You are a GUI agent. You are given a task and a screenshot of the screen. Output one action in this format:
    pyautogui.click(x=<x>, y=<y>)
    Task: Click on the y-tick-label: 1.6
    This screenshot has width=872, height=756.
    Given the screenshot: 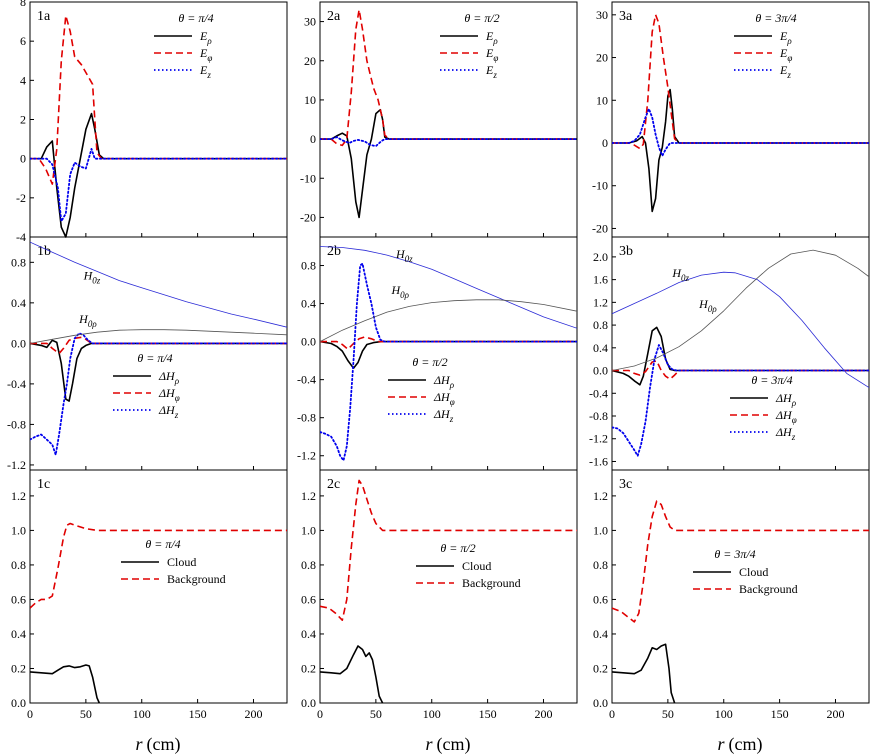 What is the action you would take?
    pyautogui.click(x=600, y=280)
    